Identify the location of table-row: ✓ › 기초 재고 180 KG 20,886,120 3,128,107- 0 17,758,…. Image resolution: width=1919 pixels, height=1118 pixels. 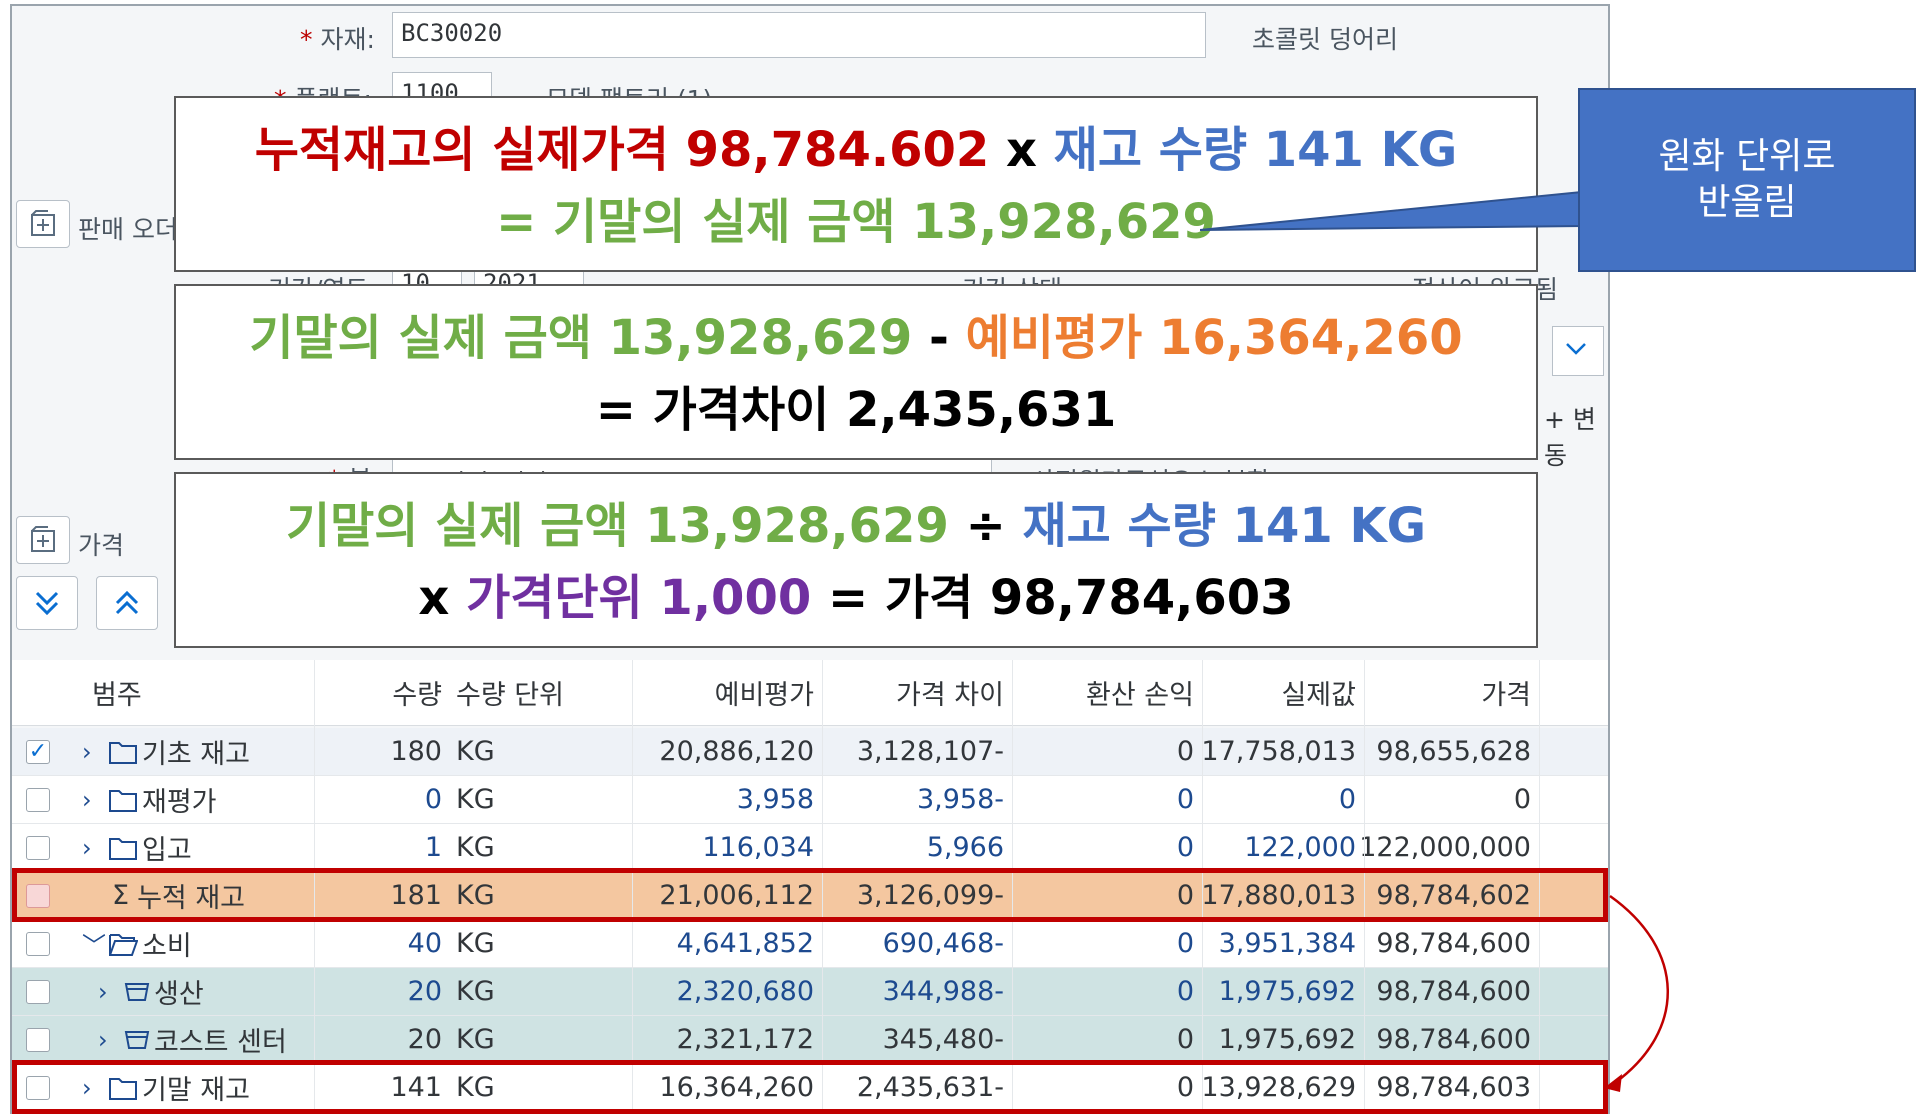
(810, 752).